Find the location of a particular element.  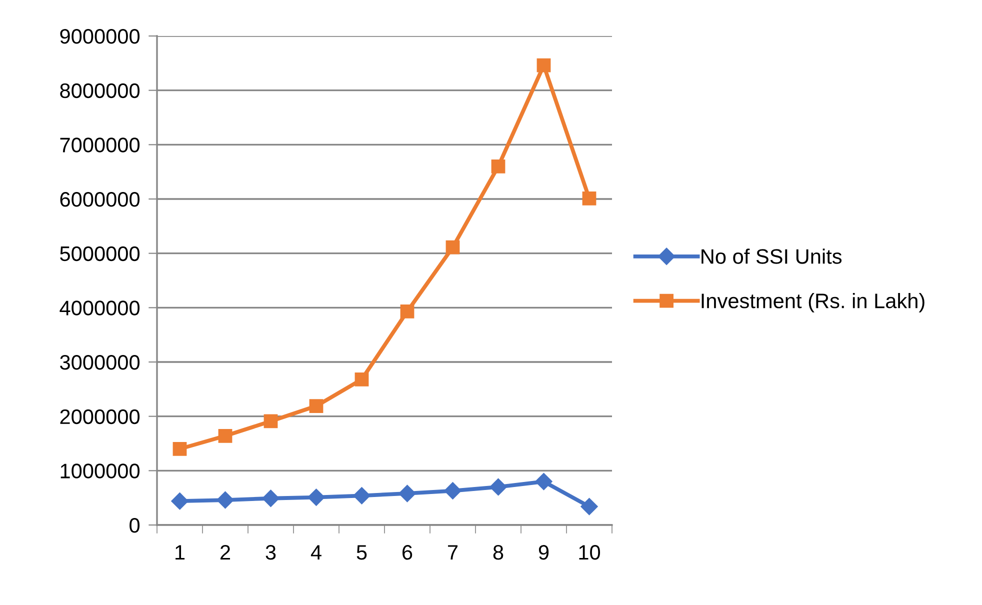

y-tick-label: 3000000 is located at coordinates (100, 362).